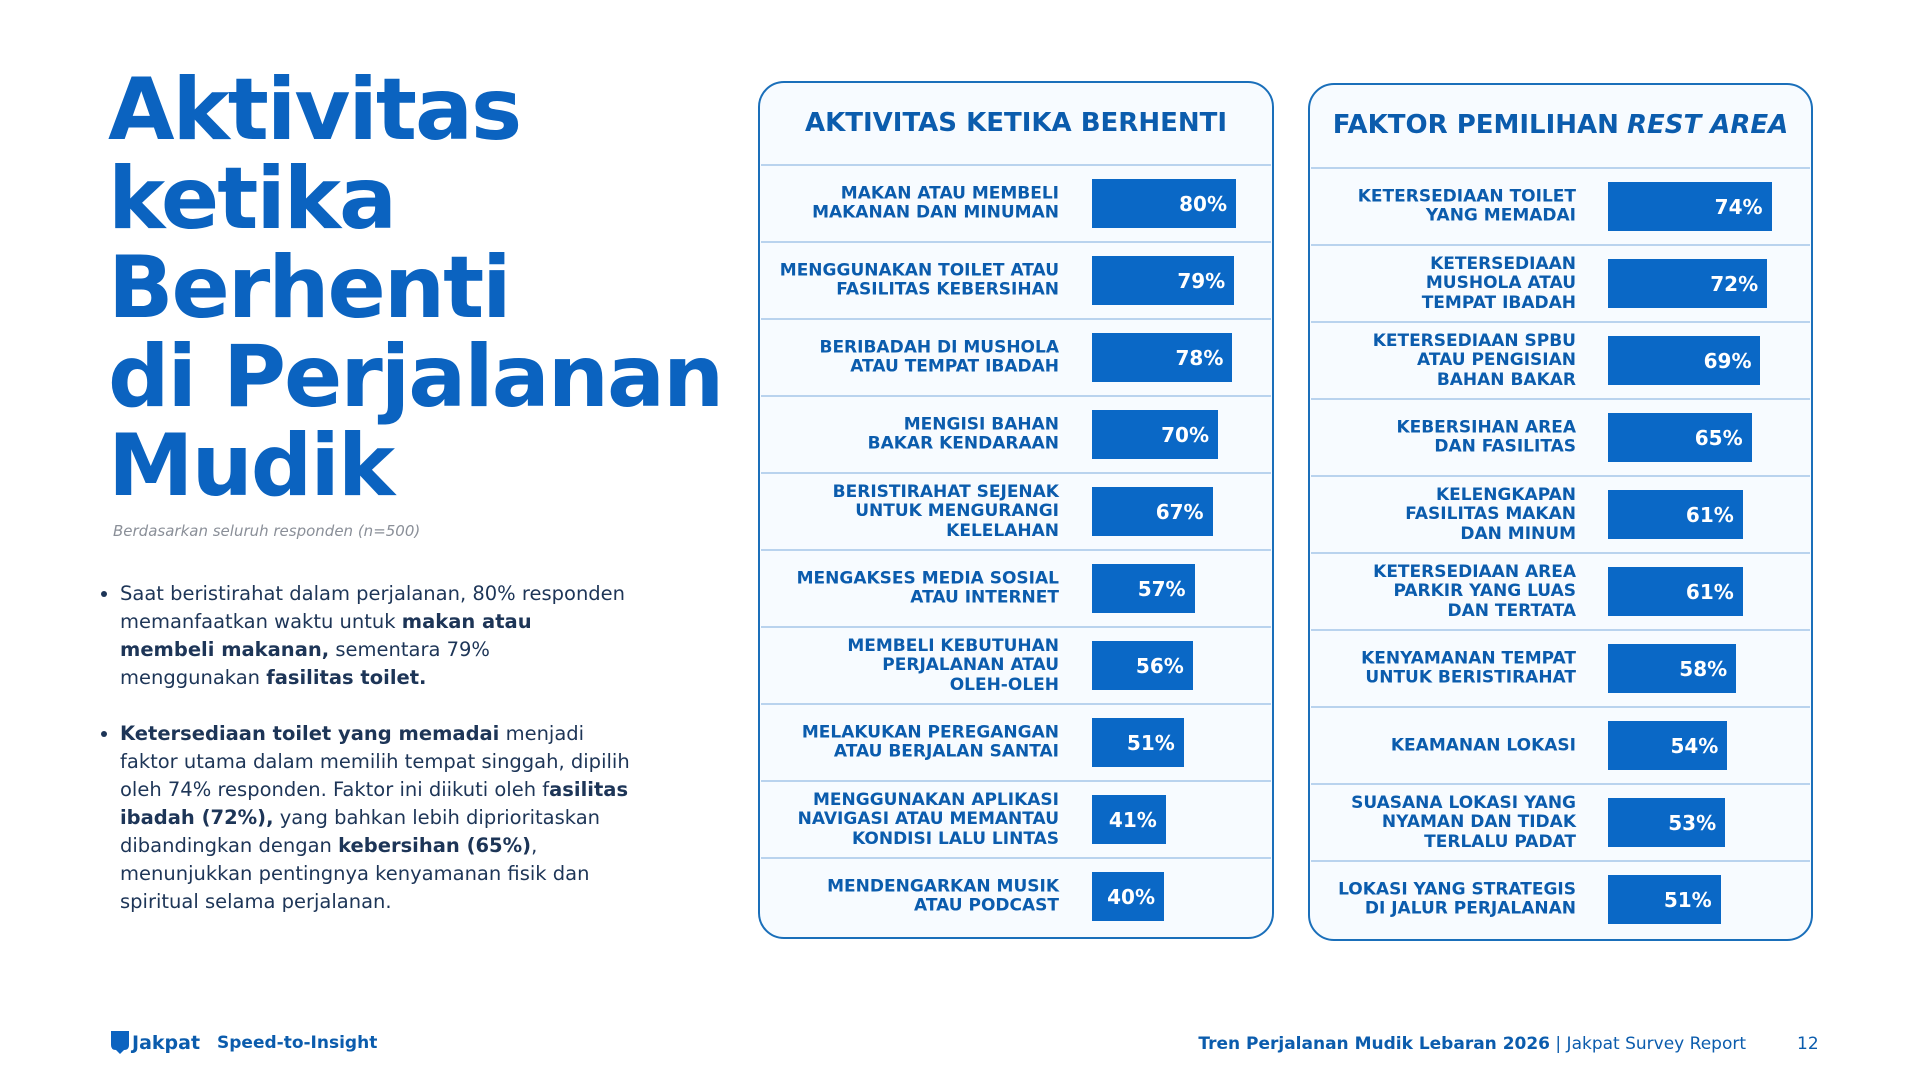 The width and height of the screenshot is (1920, 1080). Describe the element at coordinates (1475, 125) in the screenshot. I see `chart-title-text: FAKTOR PEMILIHAN` at that location.